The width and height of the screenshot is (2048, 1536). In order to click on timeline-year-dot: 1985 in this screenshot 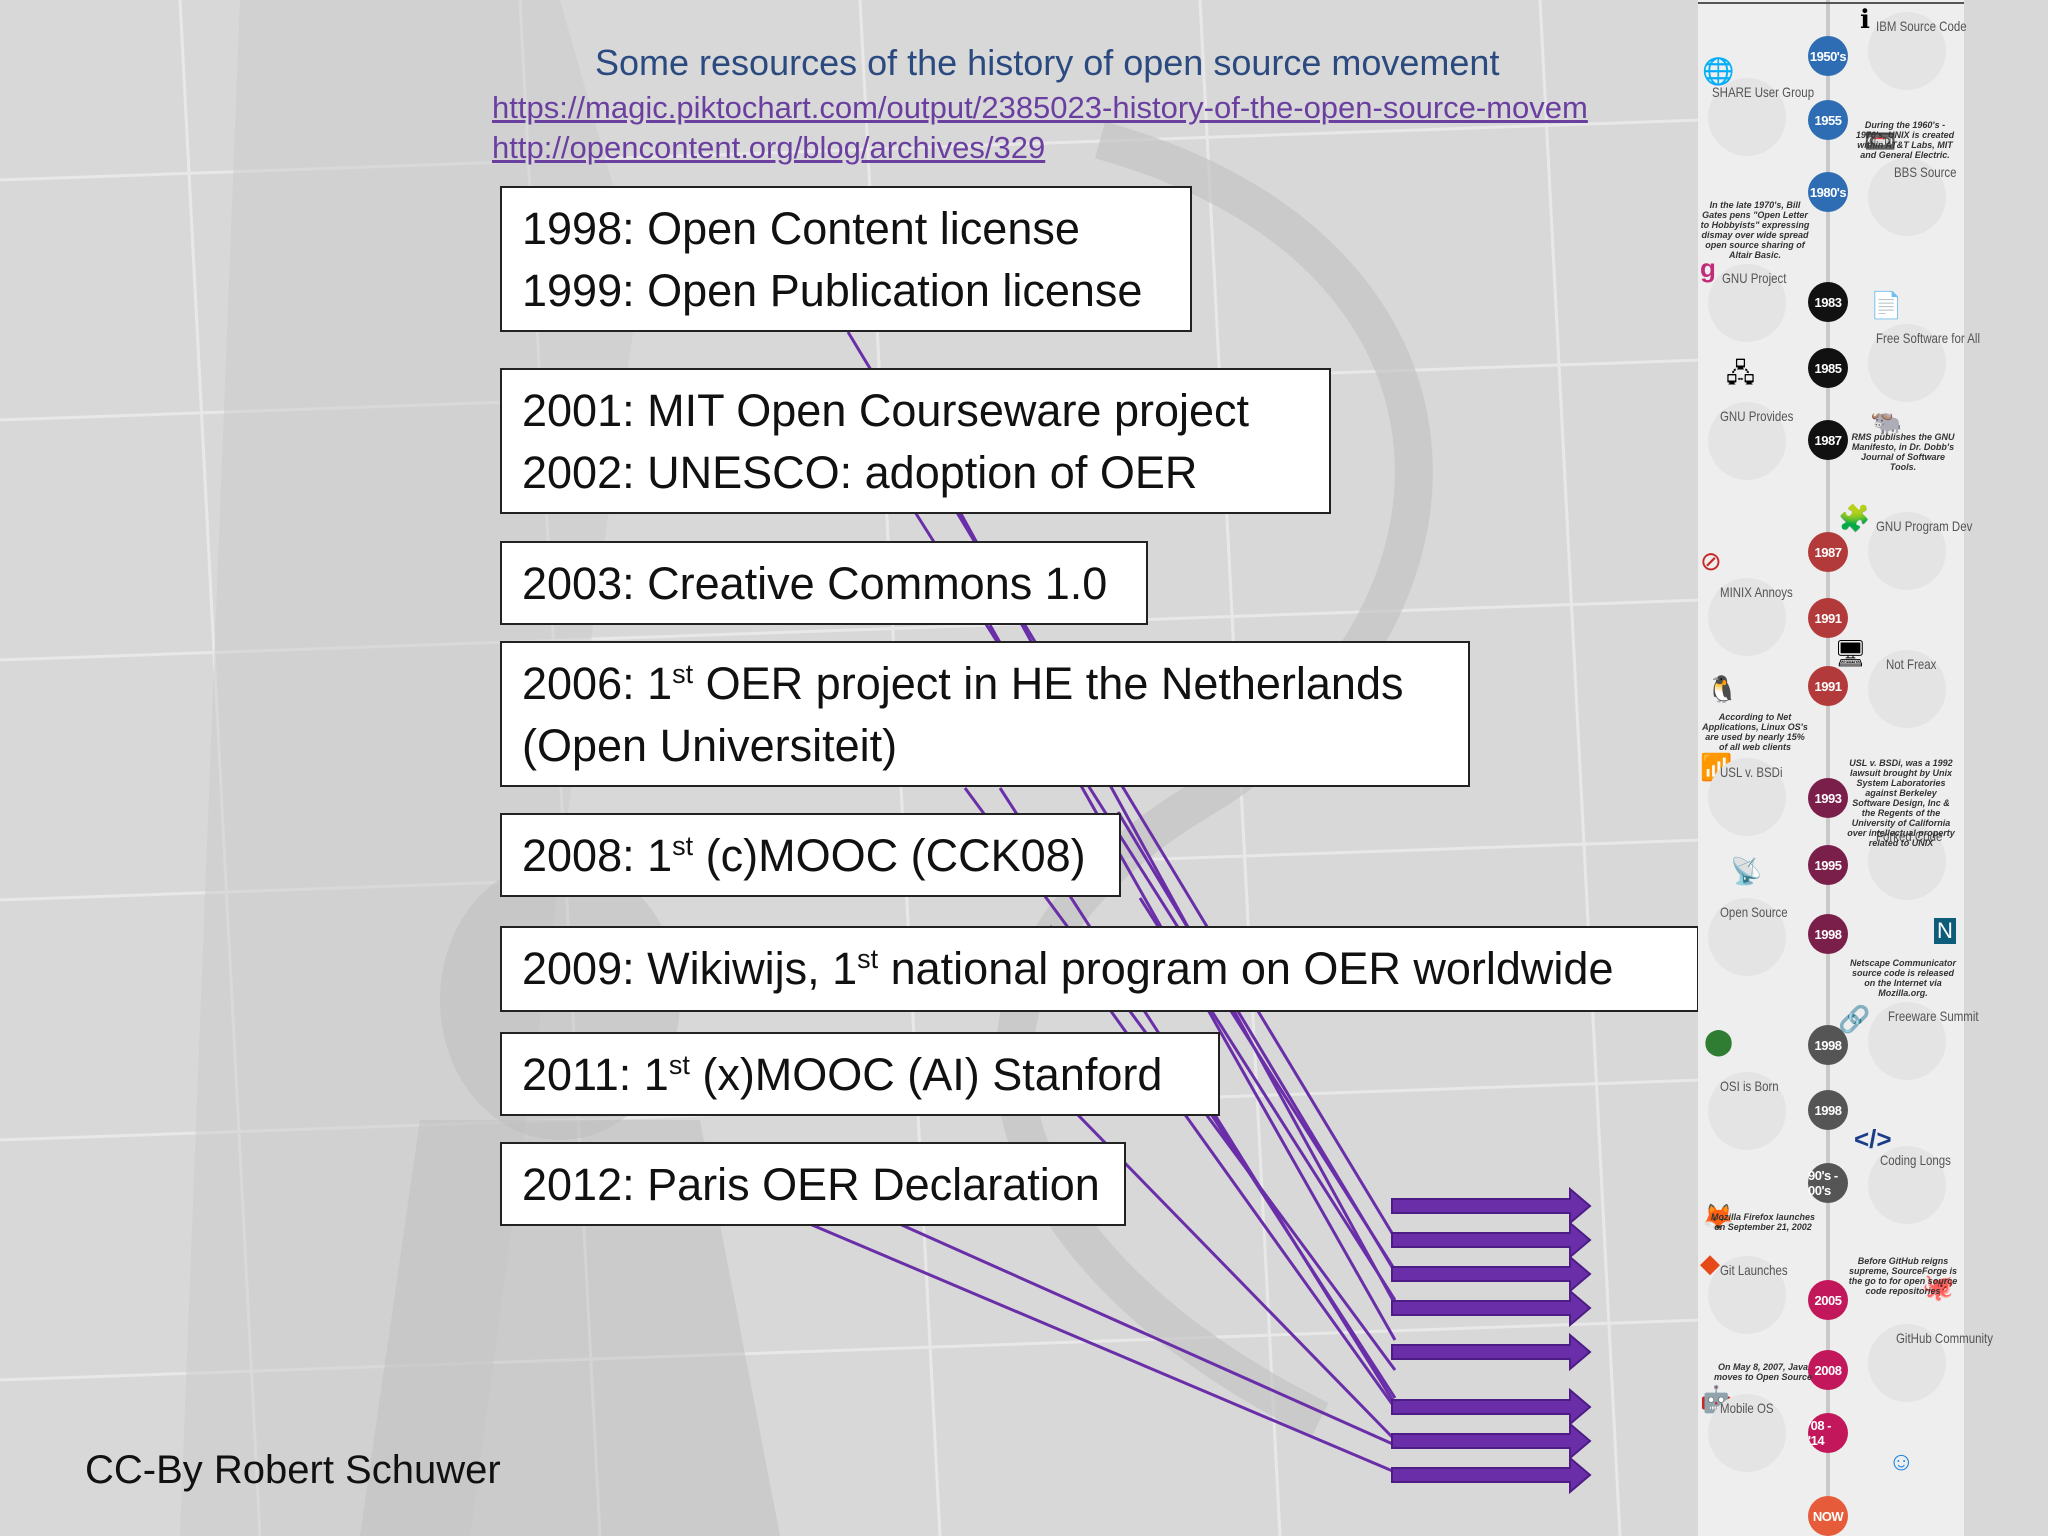, I will do `click(1828, 368)`.